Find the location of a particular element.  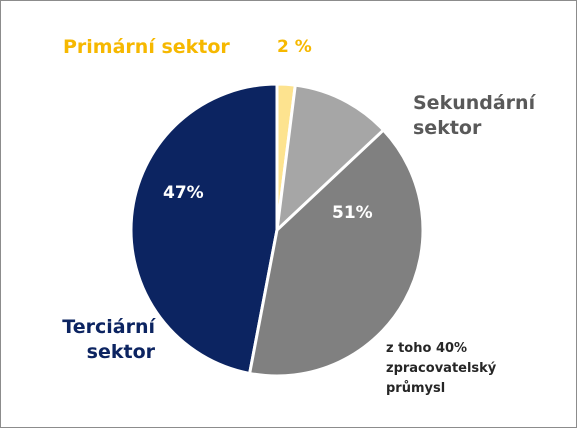

value-label: 47% is located at coordinates (183, 193).